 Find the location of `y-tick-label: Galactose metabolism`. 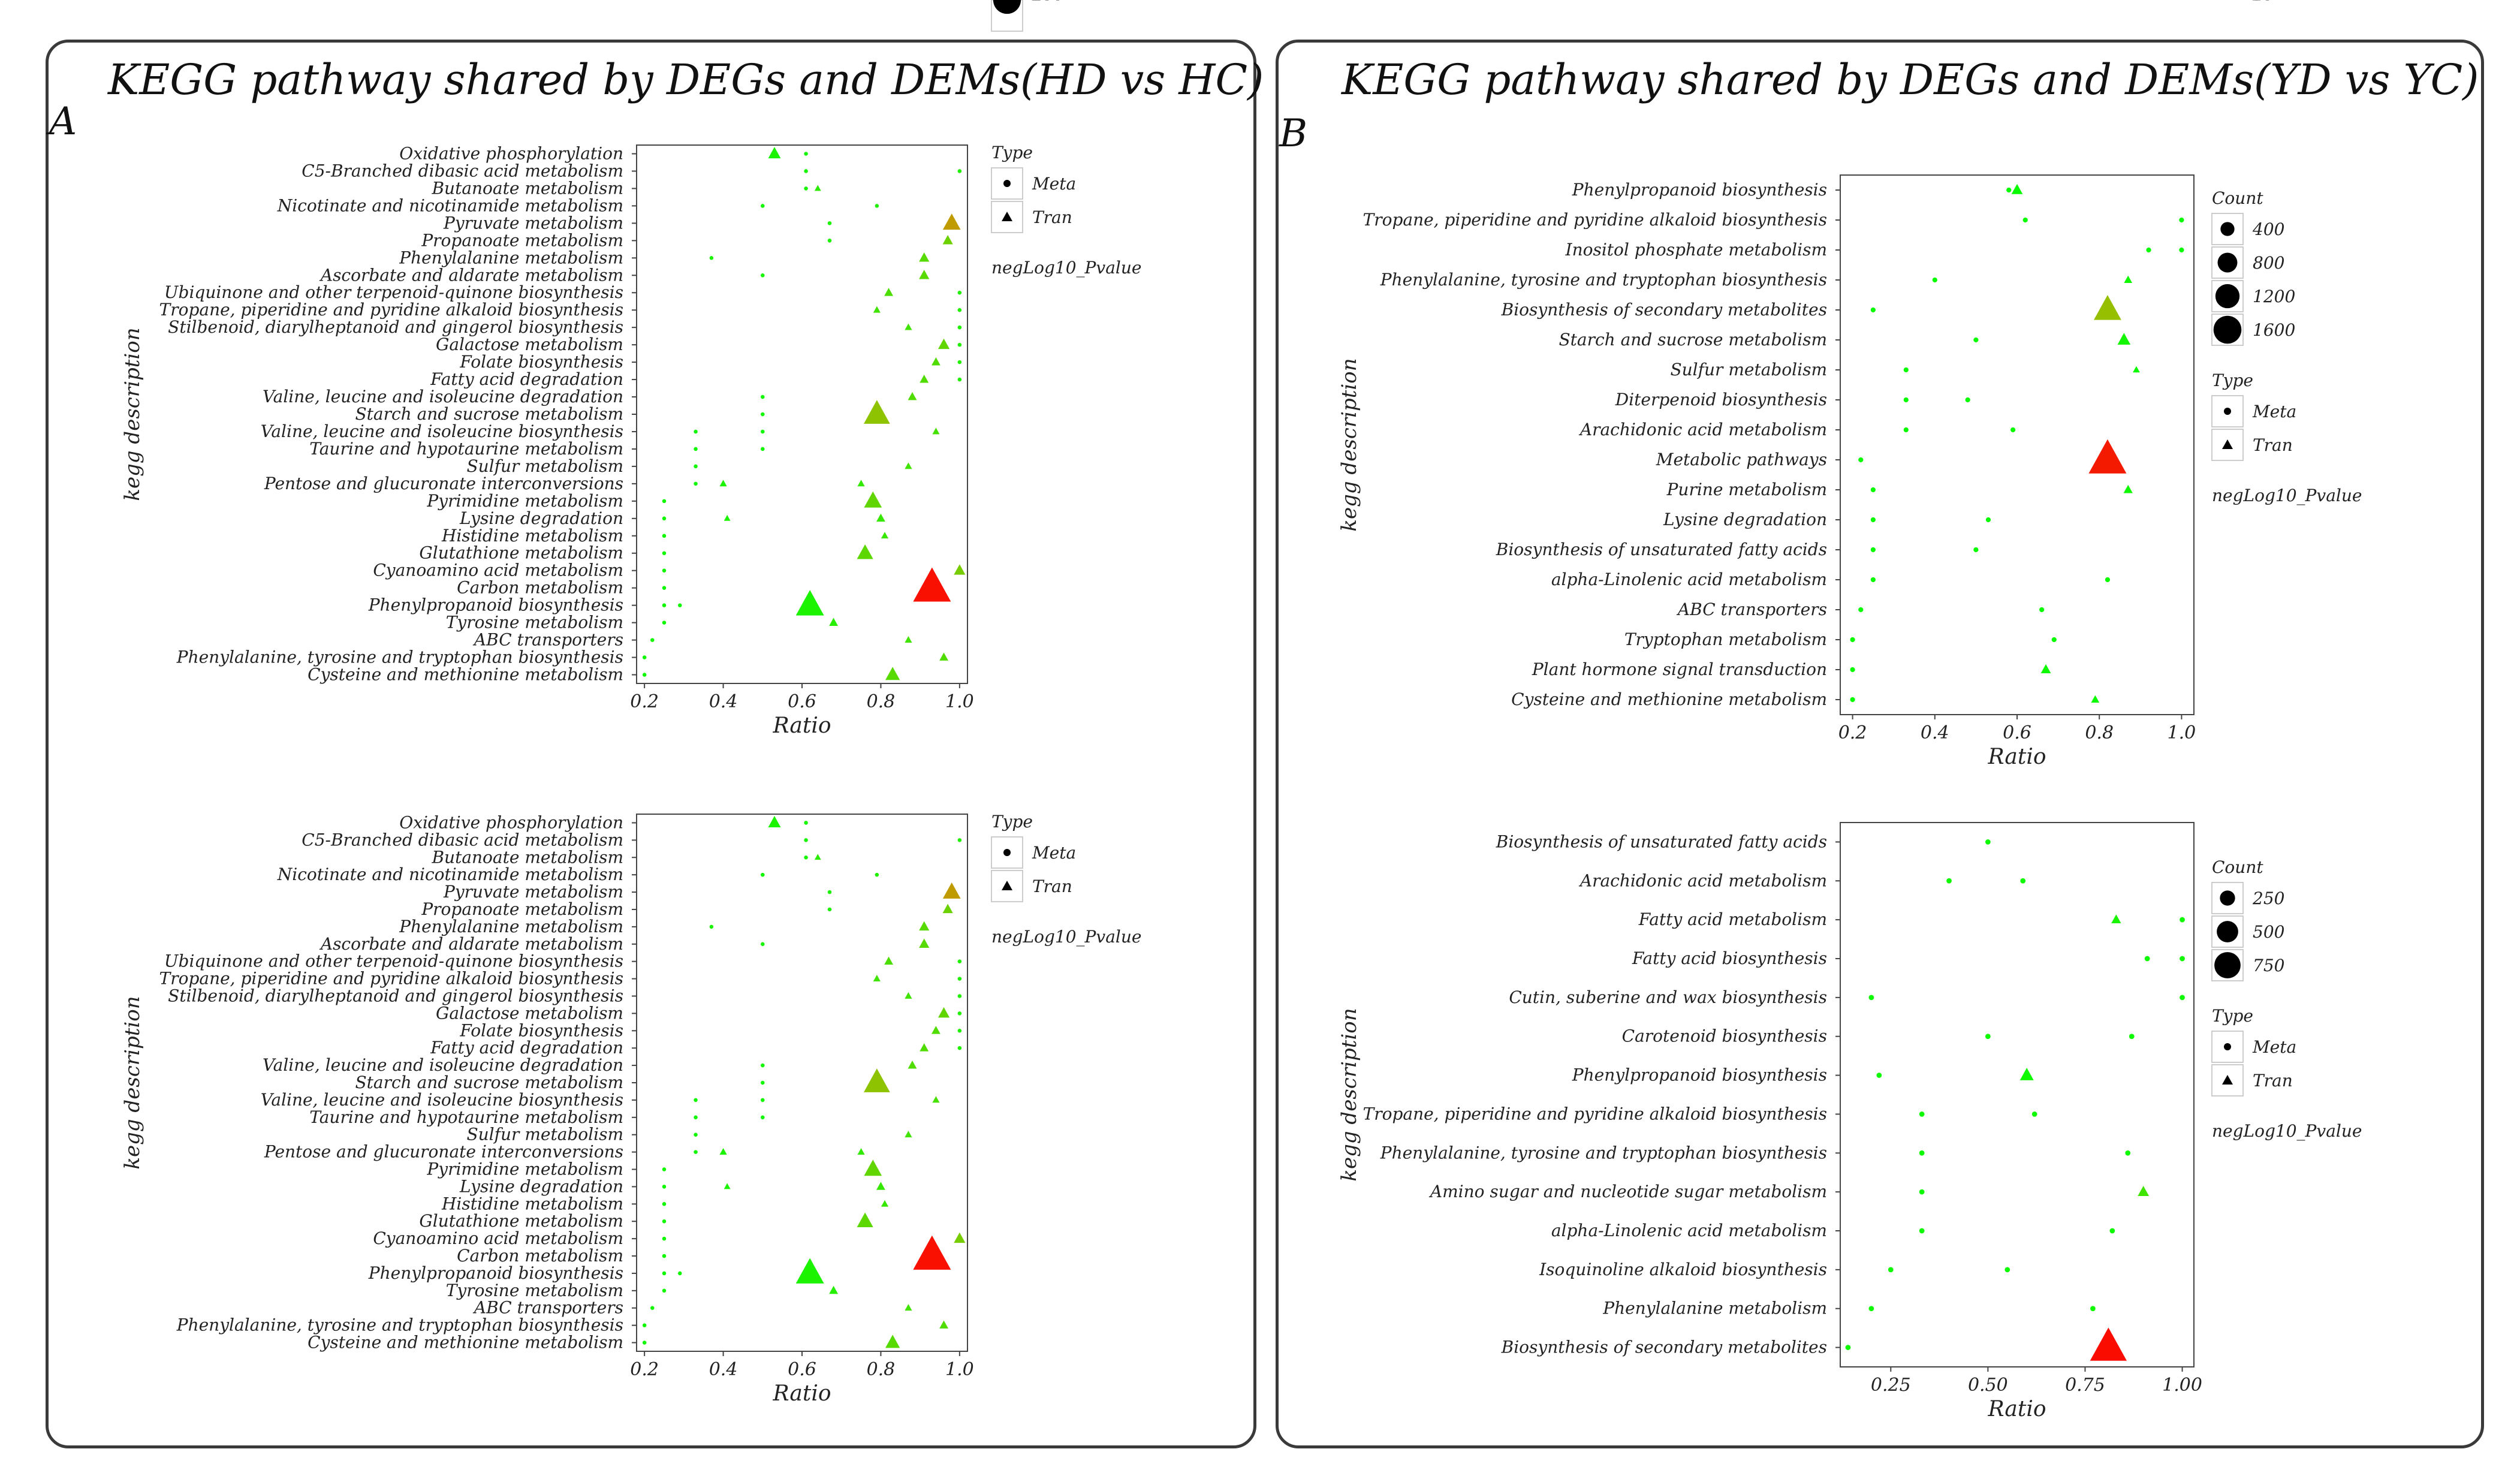

y-tick-label: Galactose metabolism is located at coordinates (529, 1013).